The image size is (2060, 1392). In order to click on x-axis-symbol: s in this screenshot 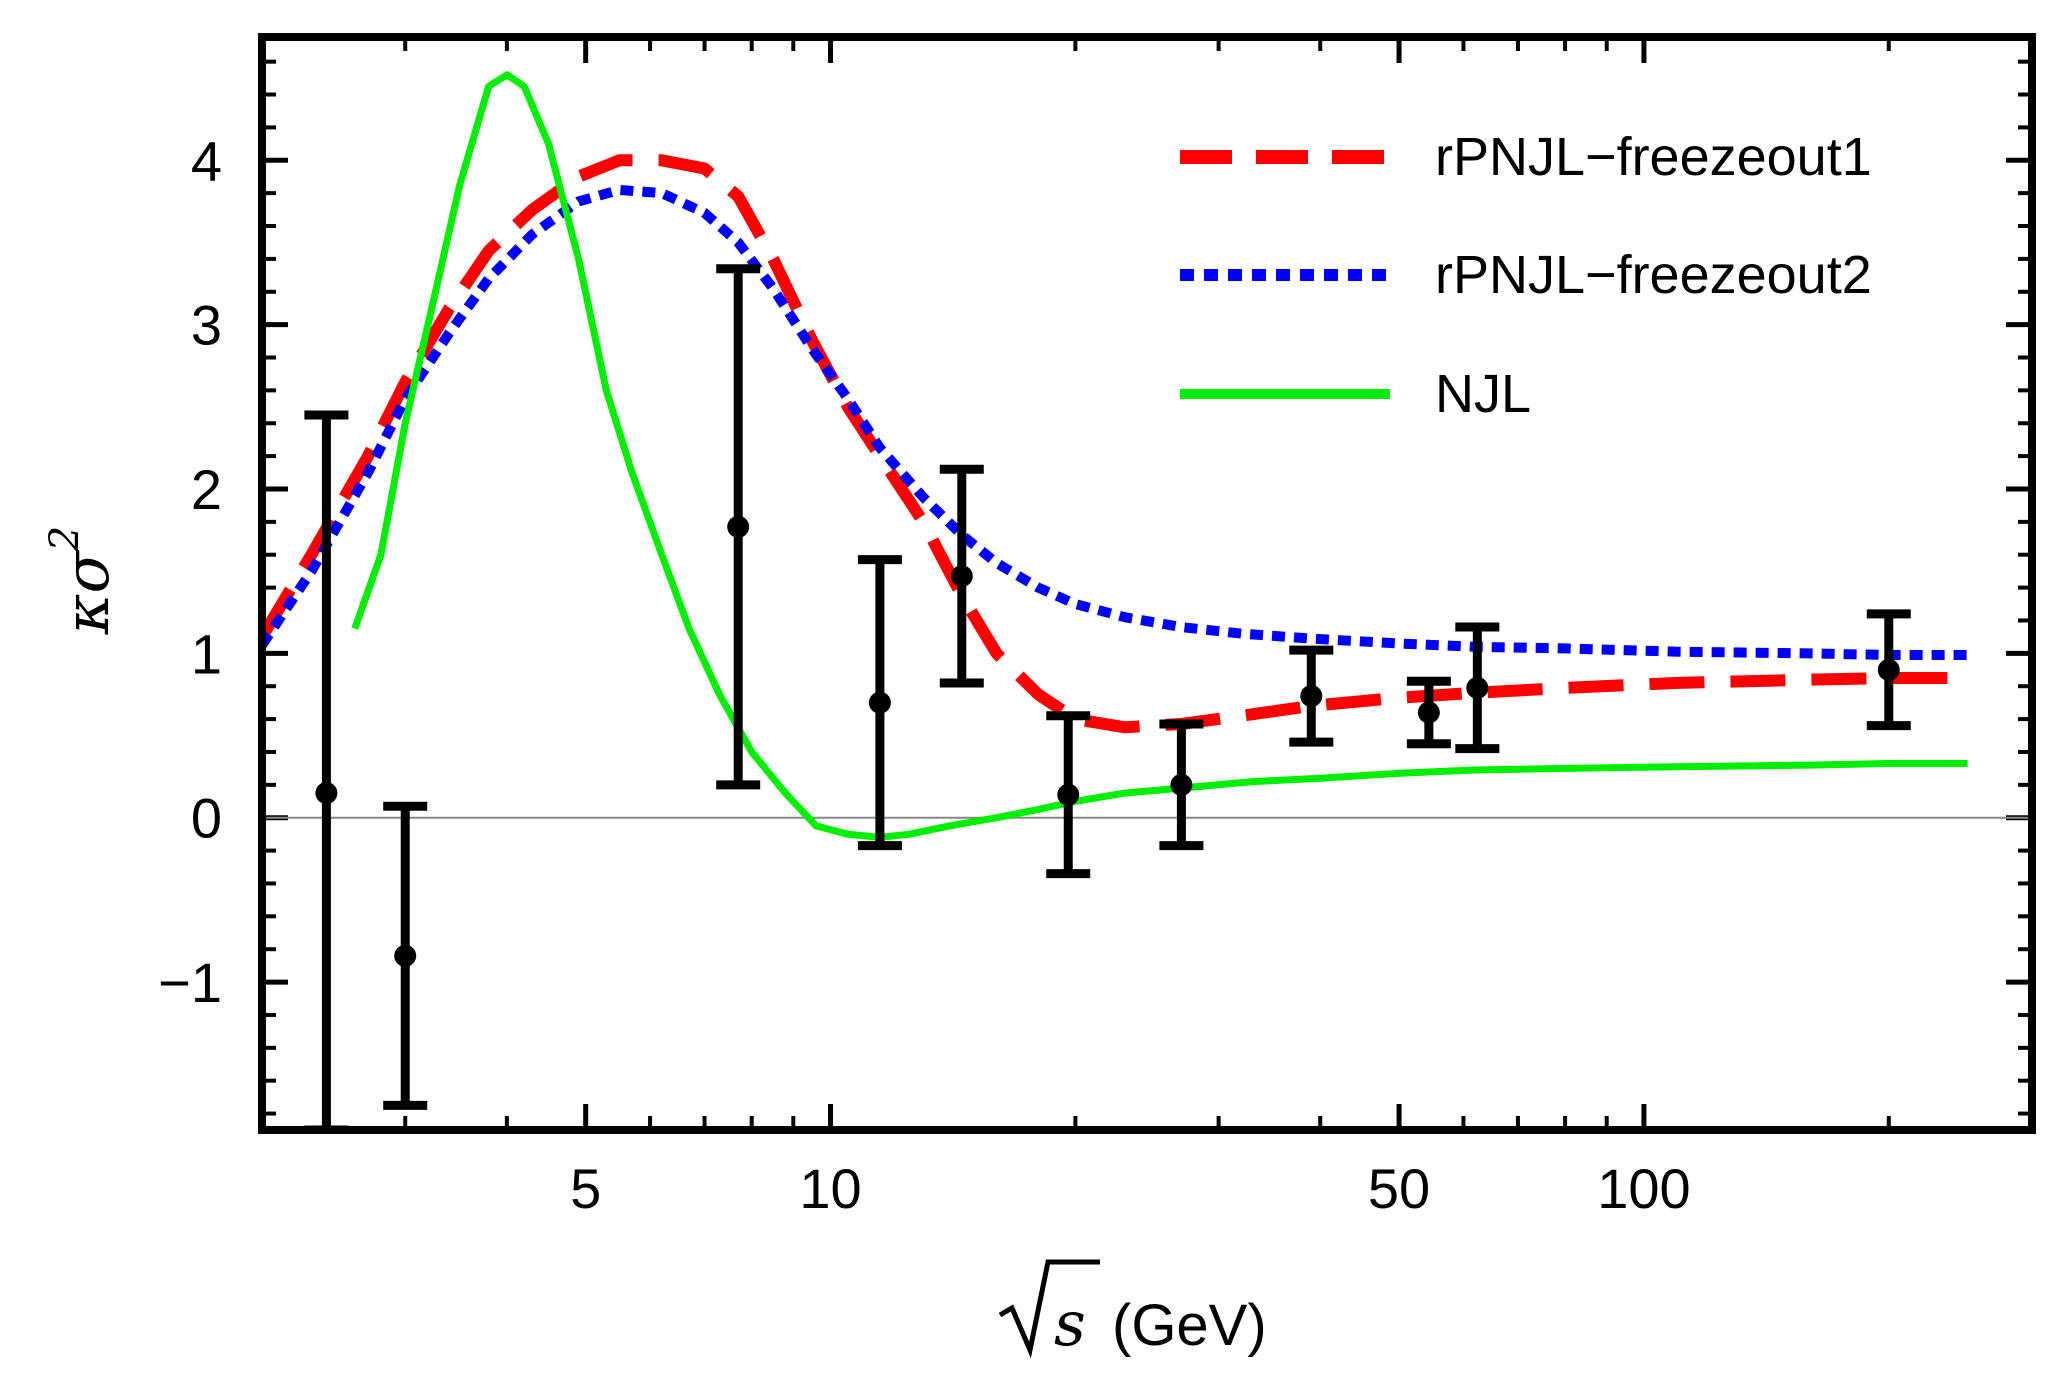, I will do `click(1070, 1323)`.